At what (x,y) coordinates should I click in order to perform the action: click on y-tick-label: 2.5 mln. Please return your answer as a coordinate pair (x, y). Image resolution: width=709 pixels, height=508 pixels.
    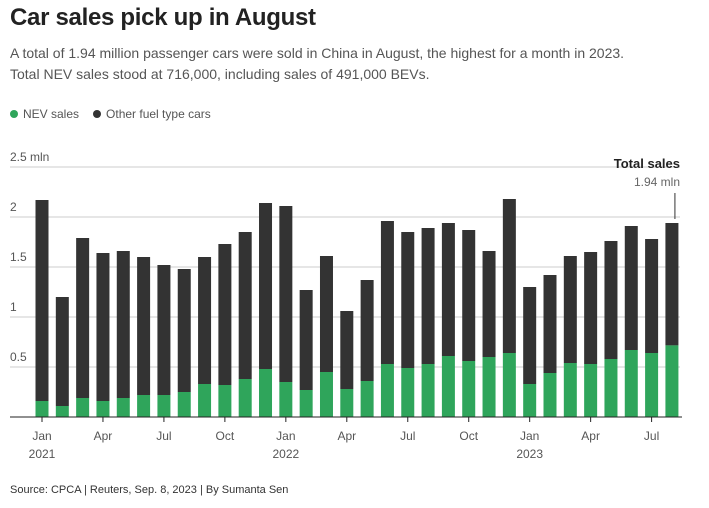
    Looking at the image, I should click on (29, 157).